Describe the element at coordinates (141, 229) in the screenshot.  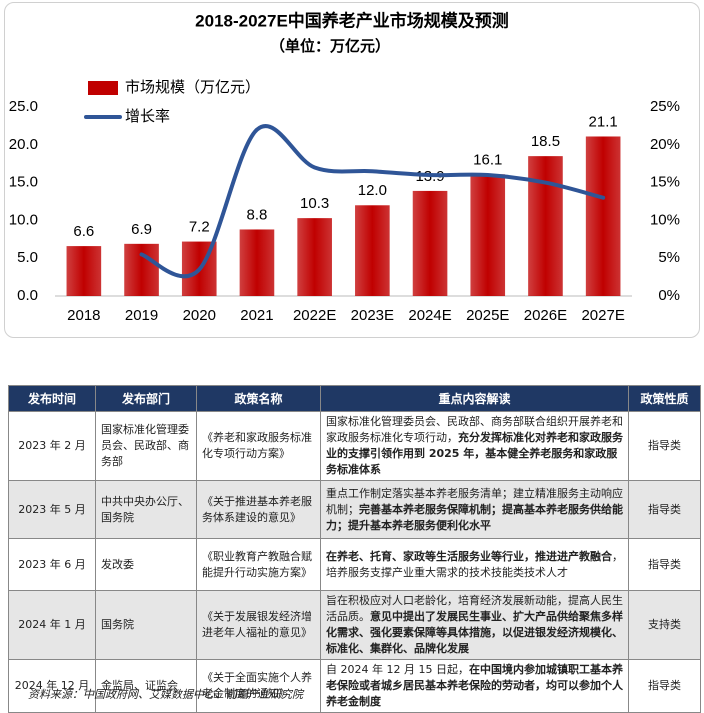
I see `bar-value-label: 6.9` at that location.